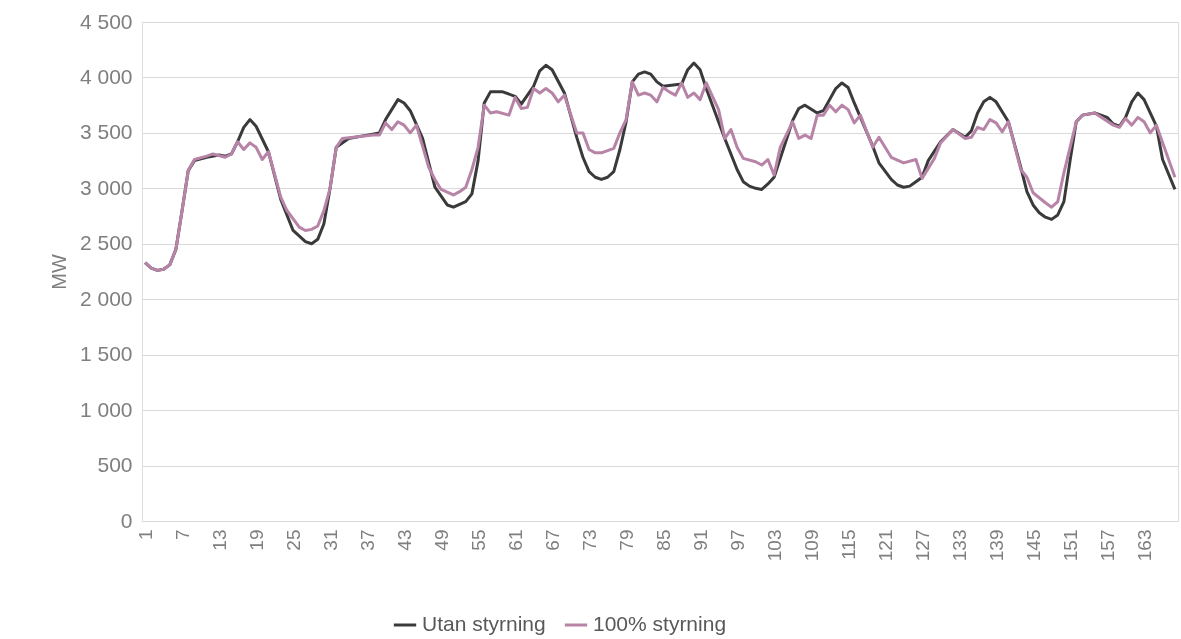  I want to click on x-tick-label: 121, so click(885, 545).